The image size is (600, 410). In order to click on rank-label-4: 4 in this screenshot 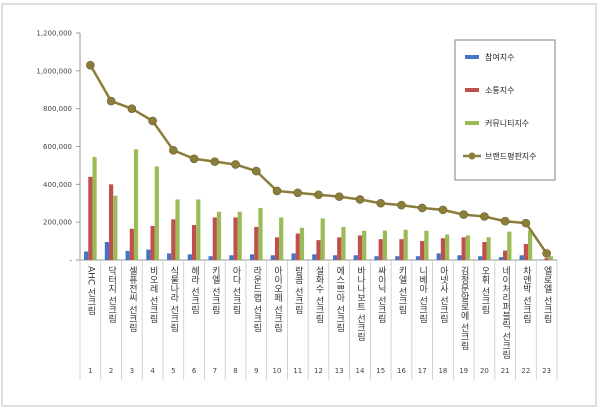, I will do `click(152, 371)`.